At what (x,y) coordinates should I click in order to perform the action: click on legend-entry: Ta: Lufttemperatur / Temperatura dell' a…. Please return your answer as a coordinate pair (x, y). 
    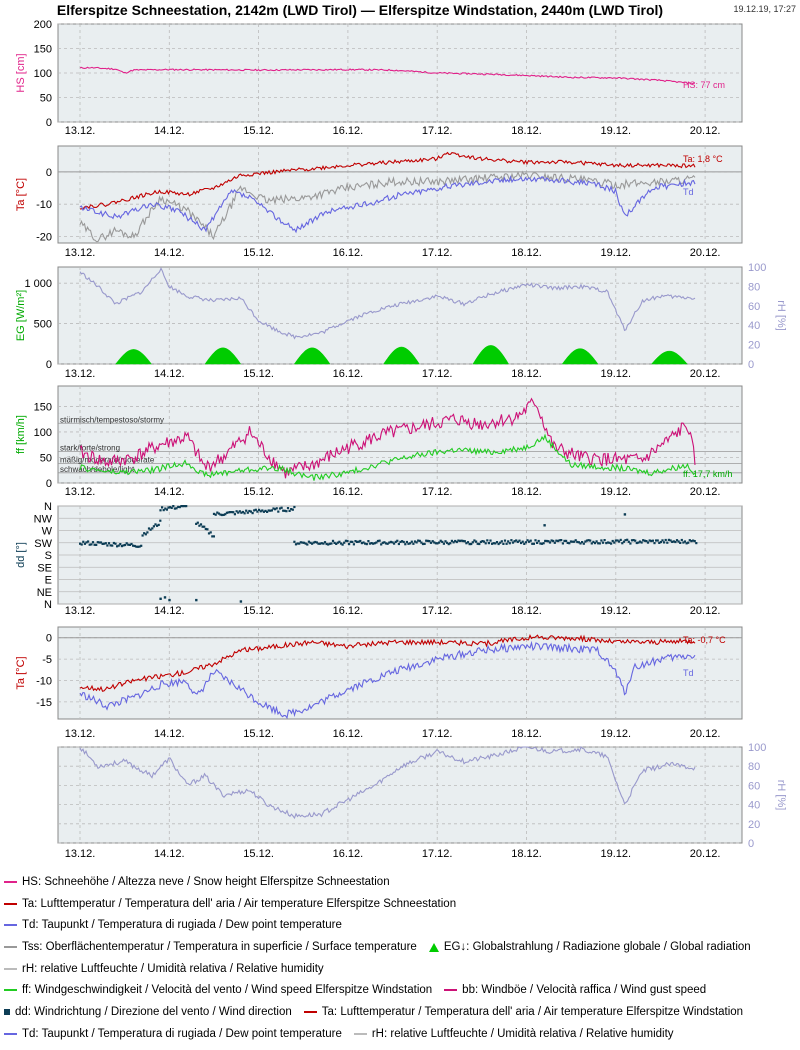
    Looking at the image, I should click on (239, 903).